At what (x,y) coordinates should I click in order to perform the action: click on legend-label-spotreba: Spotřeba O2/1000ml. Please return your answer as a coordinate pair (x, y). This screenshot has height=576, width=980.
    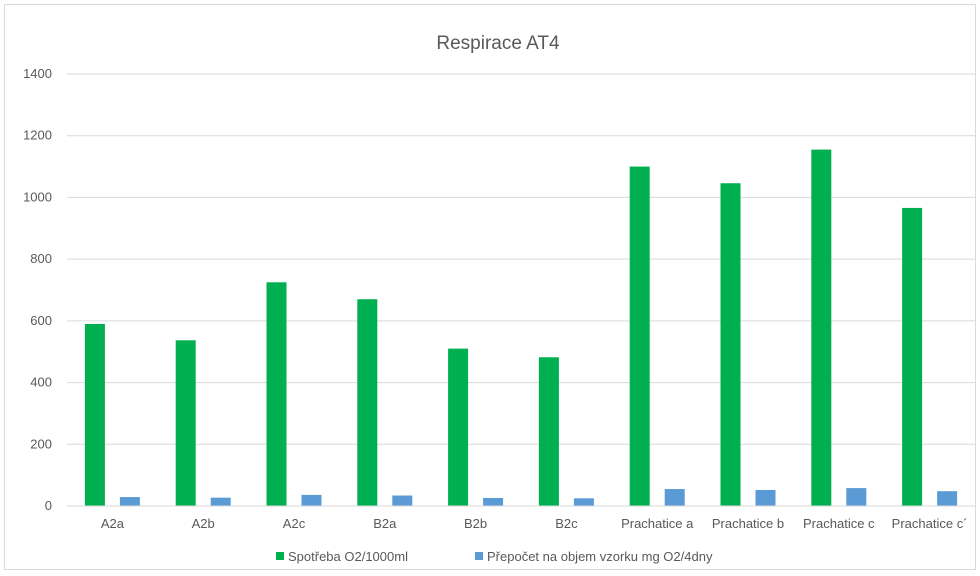
    Looking at the image, I should click on (348, 556).